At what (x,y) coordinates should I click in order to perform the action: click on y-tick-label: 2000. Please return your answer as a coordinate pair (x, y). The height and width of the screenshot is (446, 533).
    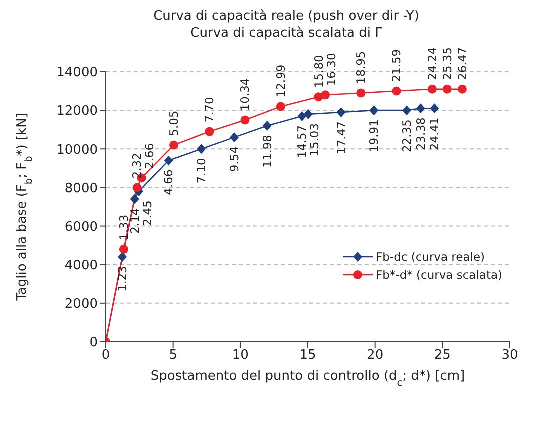
    Looking at the image, I should click on (81, 304).